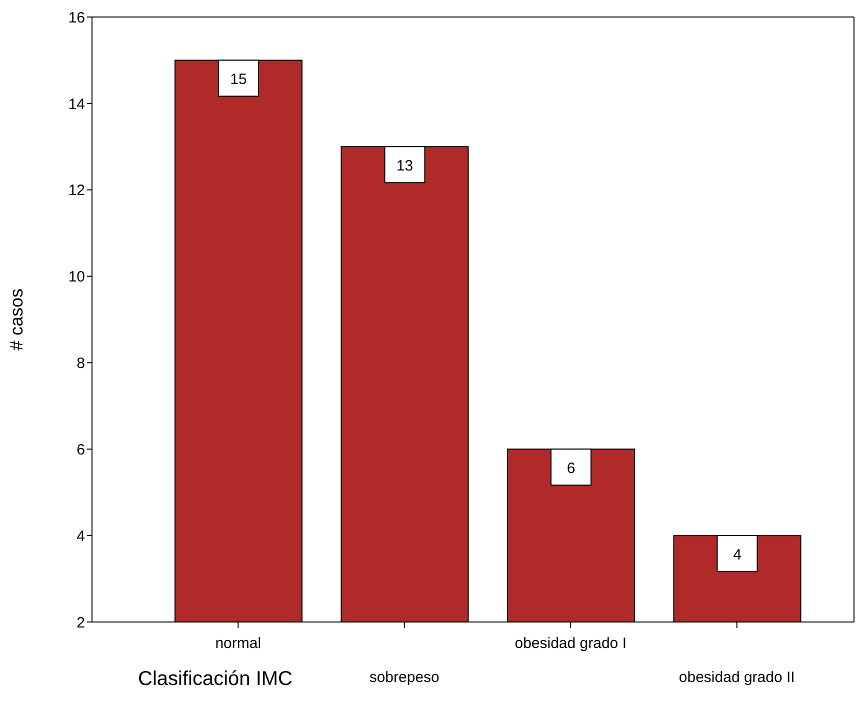  What do you see at coordinates (736, 677) in the screenshot?
I see `x-tick-label: obesidad grado II` at bounding box center [736, 677].